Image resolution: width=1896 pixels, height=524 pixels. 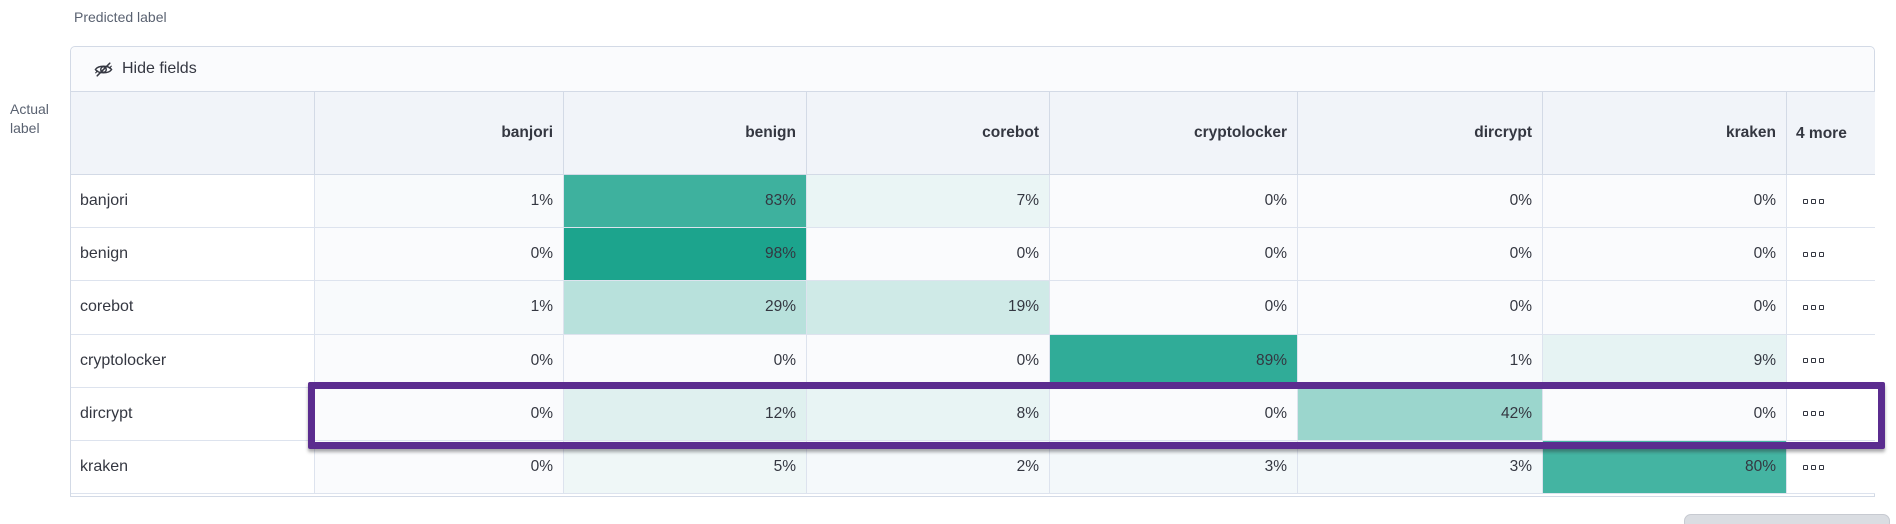 What do you see at coordinates (1174, 414) in the screenshot?
I see `cell-dircrypt-cryptolocker: 0%` at bounding box center [1174, 414].